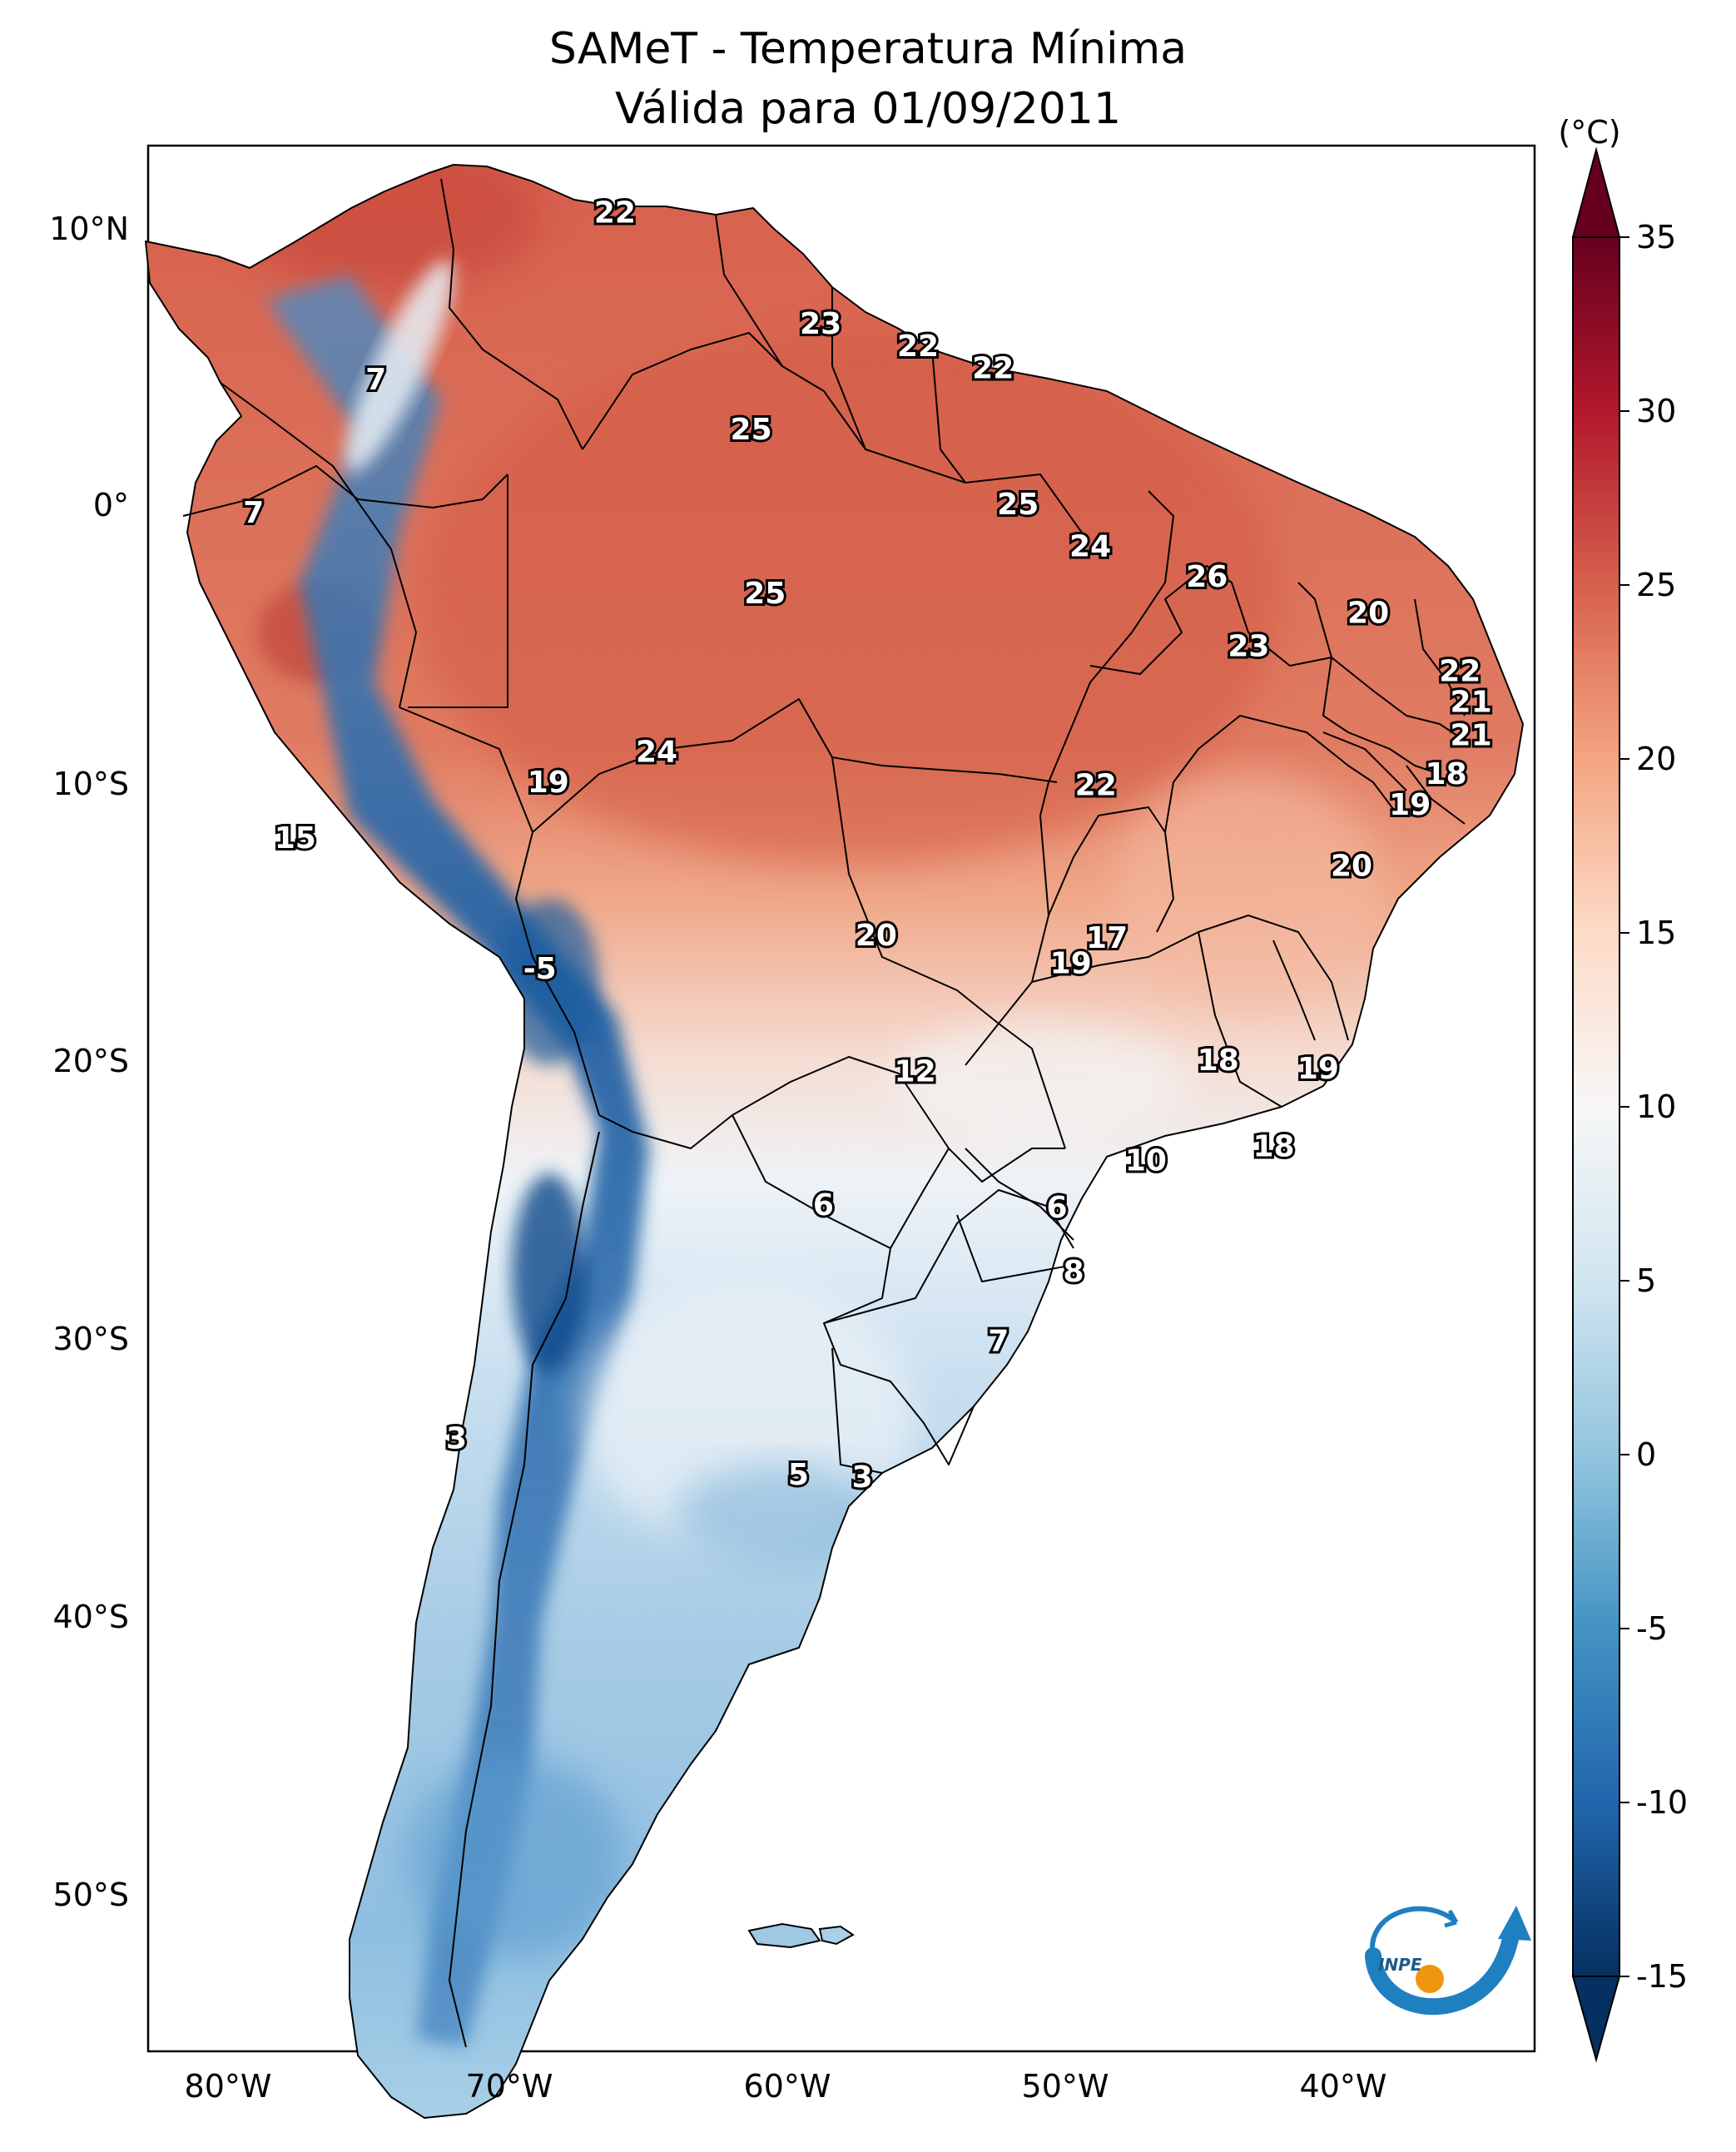  I want to click on logo-arrow-icon, so click(1514, 1923).